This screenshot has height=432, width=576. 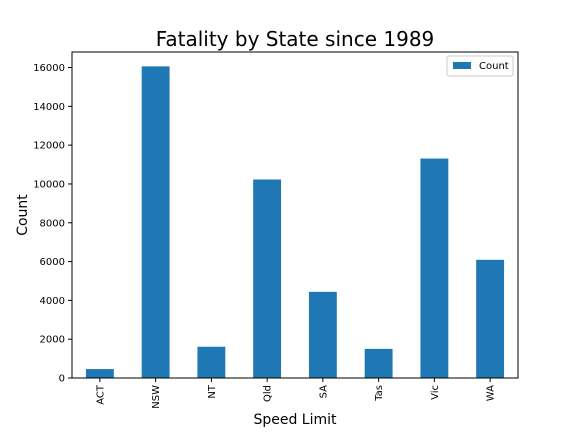 I want to click on bar-vic, so click(x=434, y=268).